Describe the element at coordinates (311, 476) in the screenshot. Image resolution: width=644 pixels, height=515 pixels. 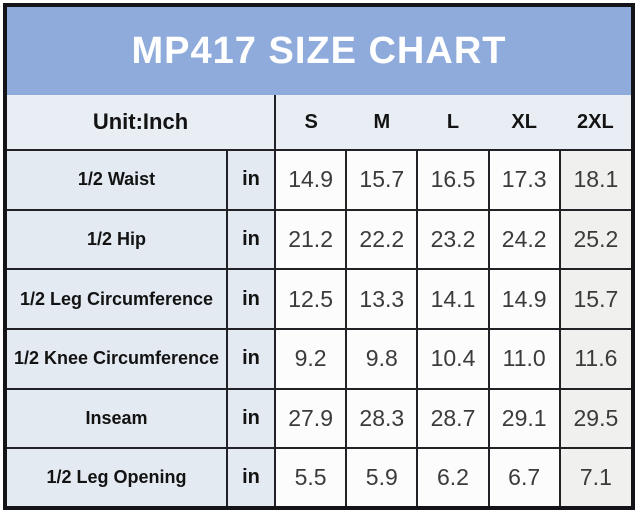
I see `value-cell: 5.5` at that location.